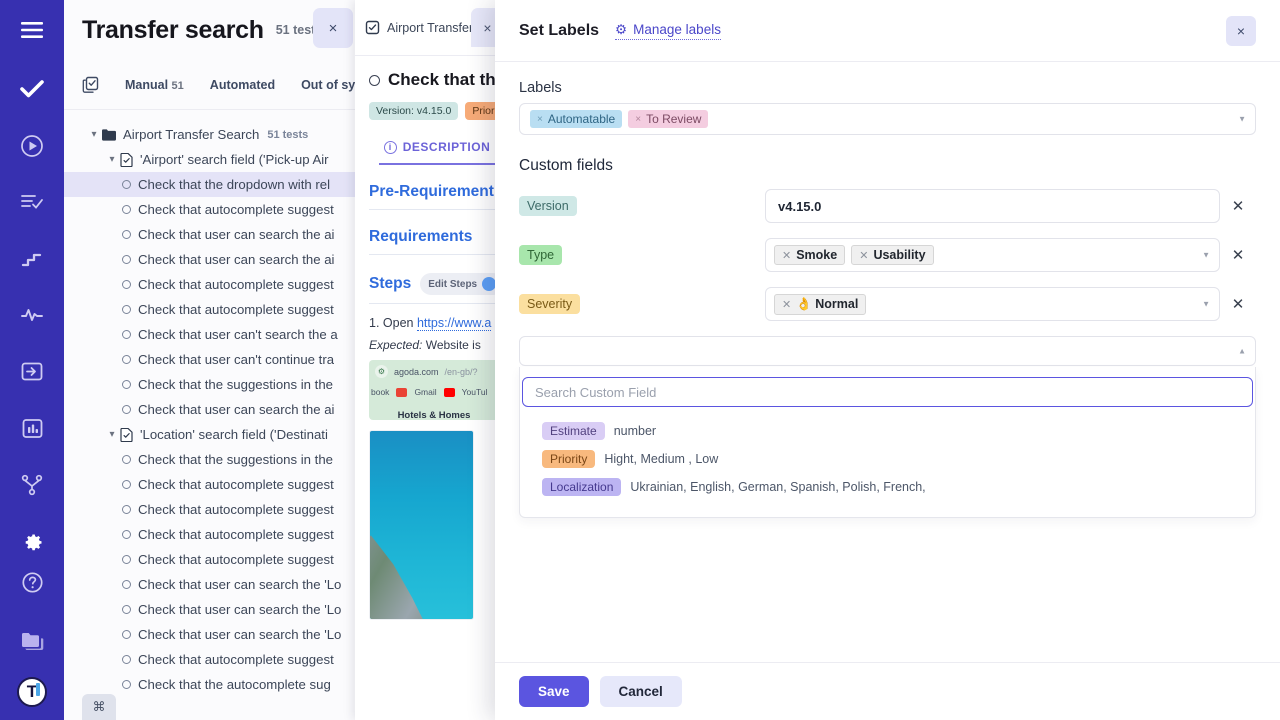 The height and width of the screenshot is (720, 1280). I want to click on manage-labels-link: ⚙ Manage labels, so click(668, 31).